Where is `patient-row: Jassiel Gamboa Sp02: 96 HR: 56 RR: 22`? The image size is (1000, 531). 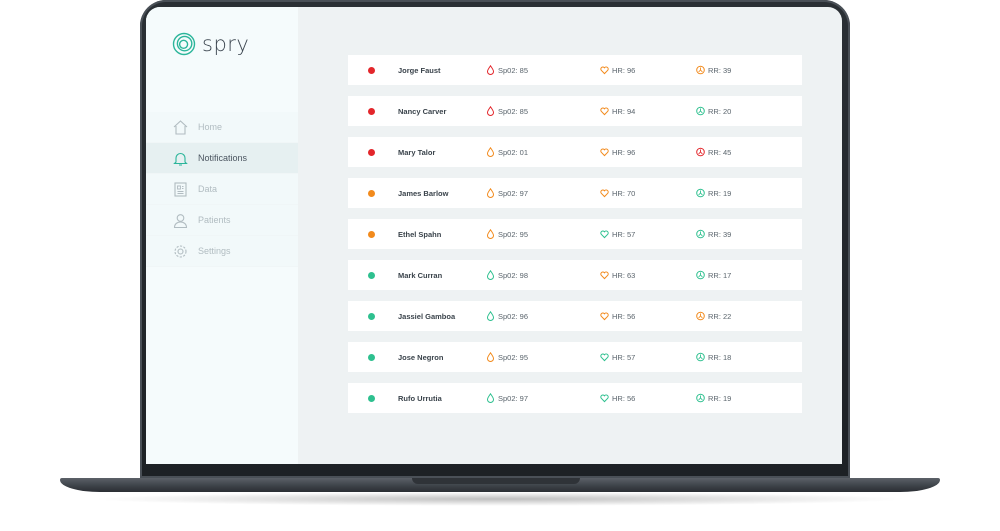
patient-row: Jassiel Gamboa Sp02: 96 HR: 56 RR: 22 is located at coordinates (575, 316).